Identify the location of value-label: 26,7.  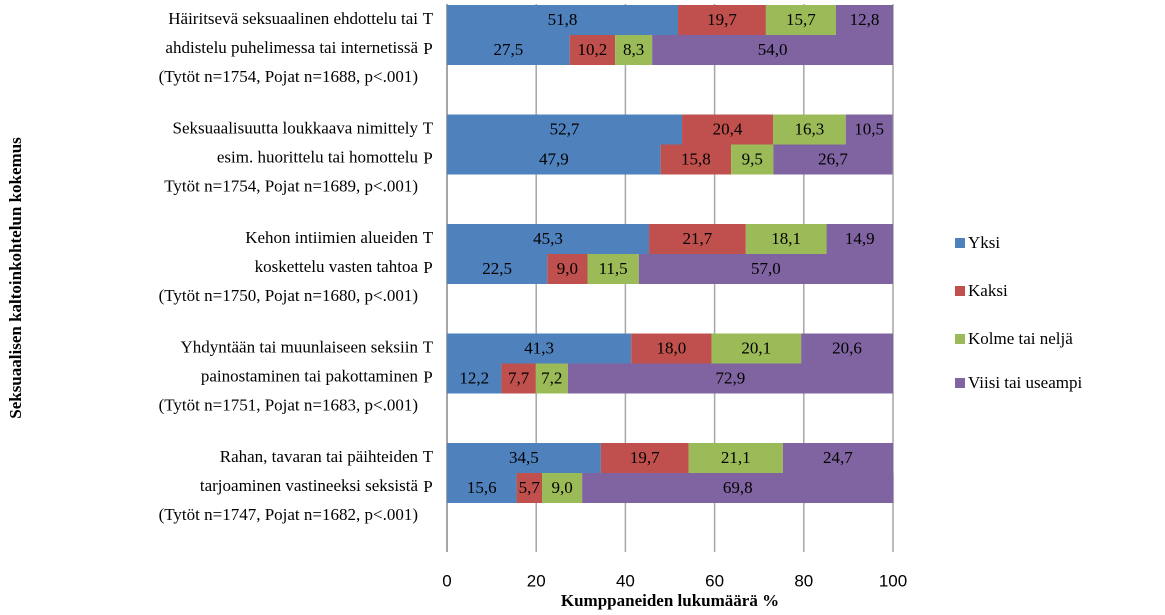
(833, 158).